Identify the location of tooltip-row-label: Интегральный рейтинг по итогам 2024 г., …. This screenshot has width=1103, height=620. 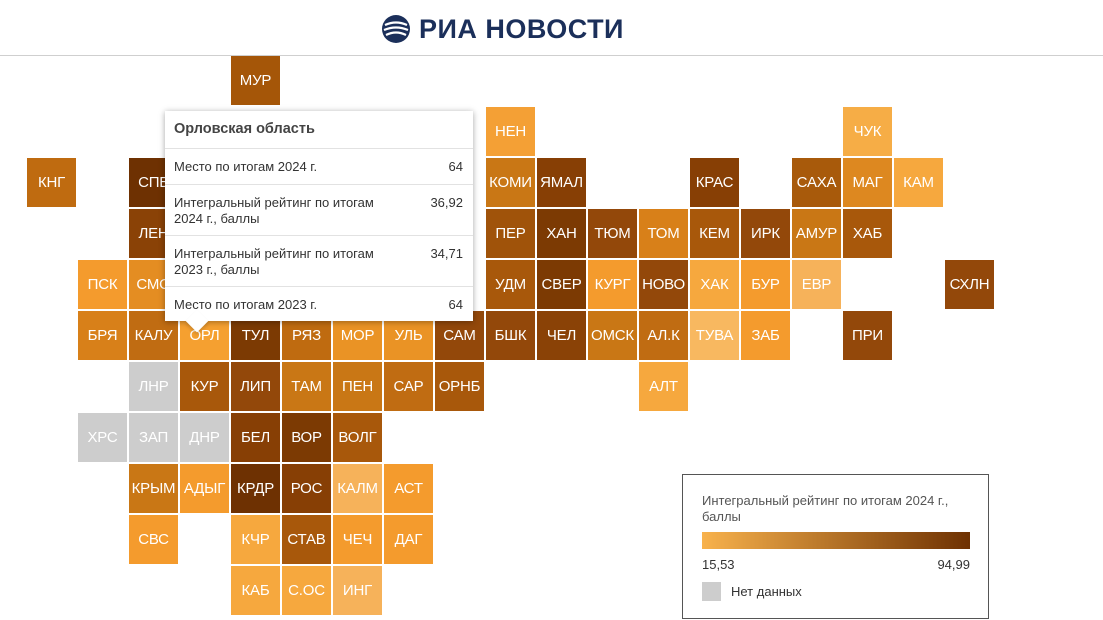
(274, 210).